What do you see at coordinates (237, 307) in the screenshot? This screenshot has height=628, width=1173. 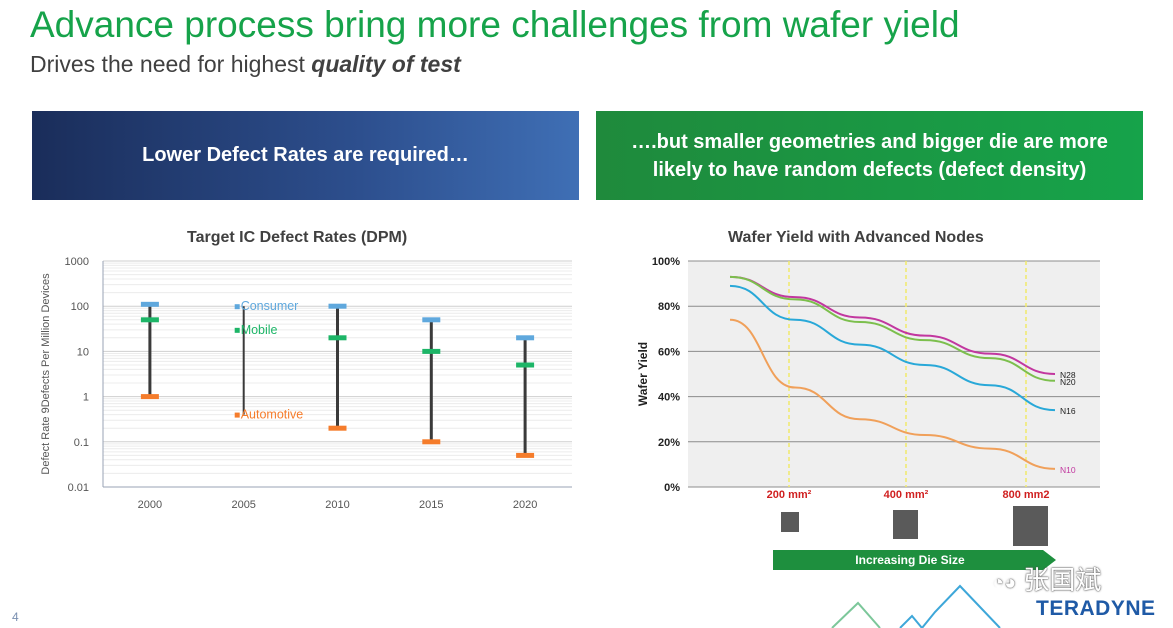 I see `legend-marker-consumer` at bounding box center [237, 307].